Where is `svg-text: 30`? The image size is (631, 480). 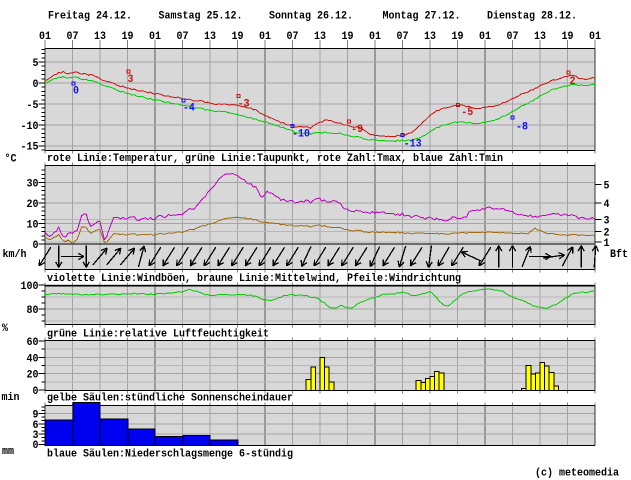
svg-text: 30 is located at coordinates (33, 185).